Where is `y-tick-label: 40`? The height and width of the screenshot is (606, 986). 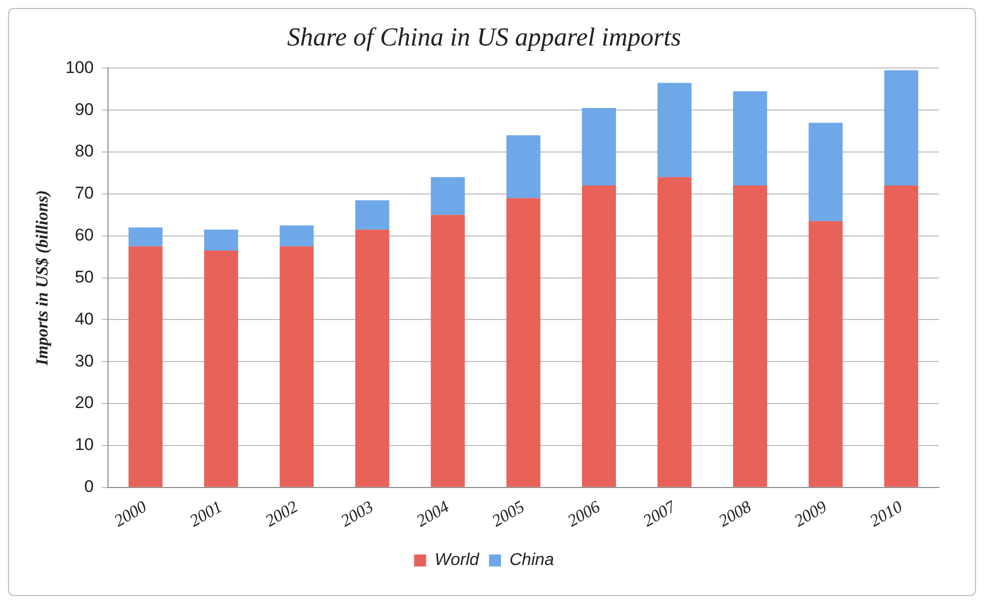 y-tick-label: 40 is located at coordinates (84, 318).